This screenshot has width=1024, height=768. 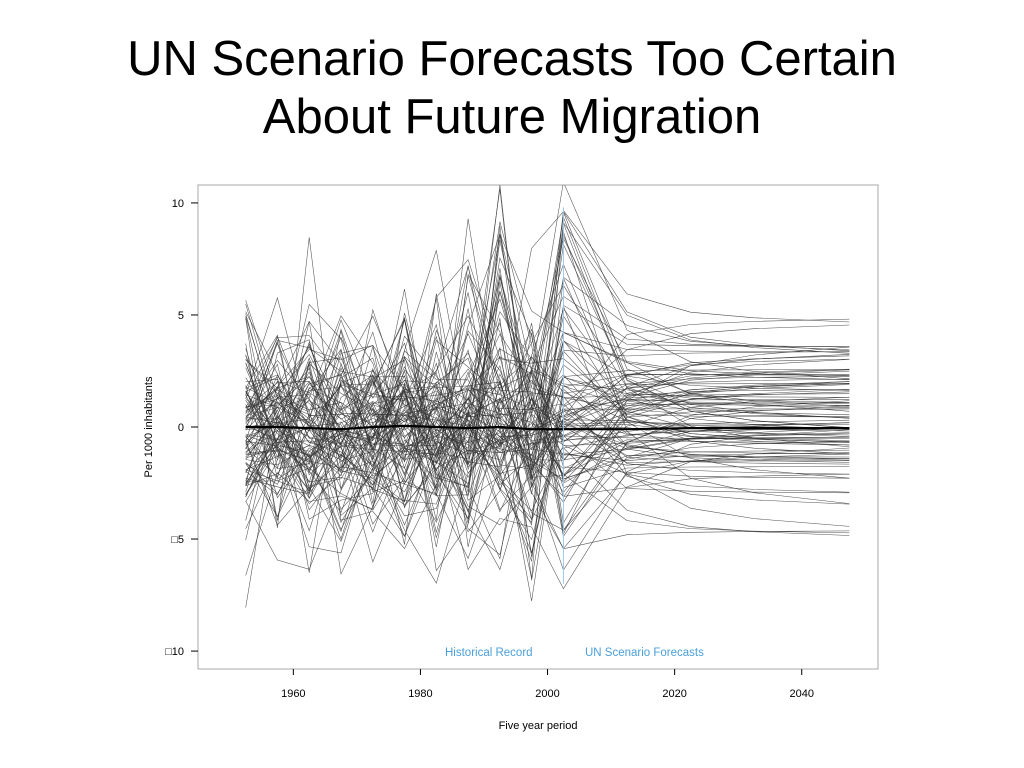 I want to click on y-tick-label: 5, so click(x=181, y=316).